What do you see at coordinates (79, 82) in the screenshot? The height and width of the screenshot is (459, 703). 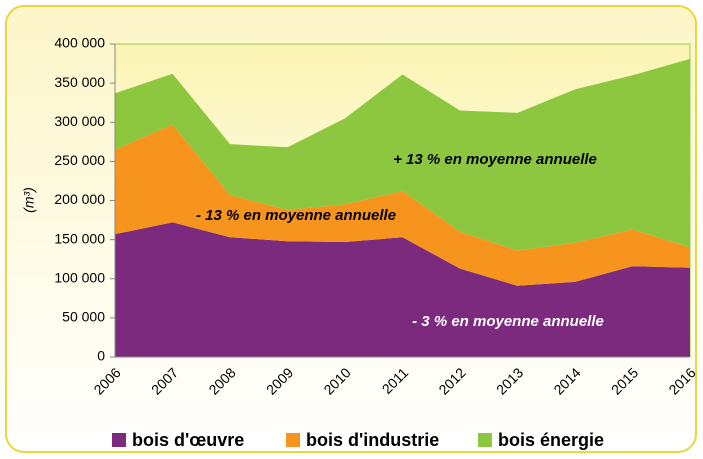 I see `y-tick-label: 350 000` at bounding box center [79, 82].